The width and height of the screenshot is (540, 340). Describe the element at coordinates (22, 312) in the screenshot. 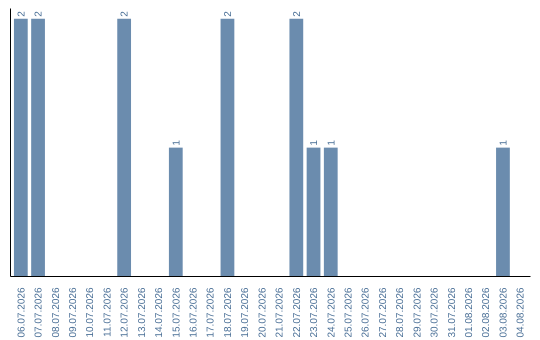

I see `x-tick-label: 06.07.2026` at that location.